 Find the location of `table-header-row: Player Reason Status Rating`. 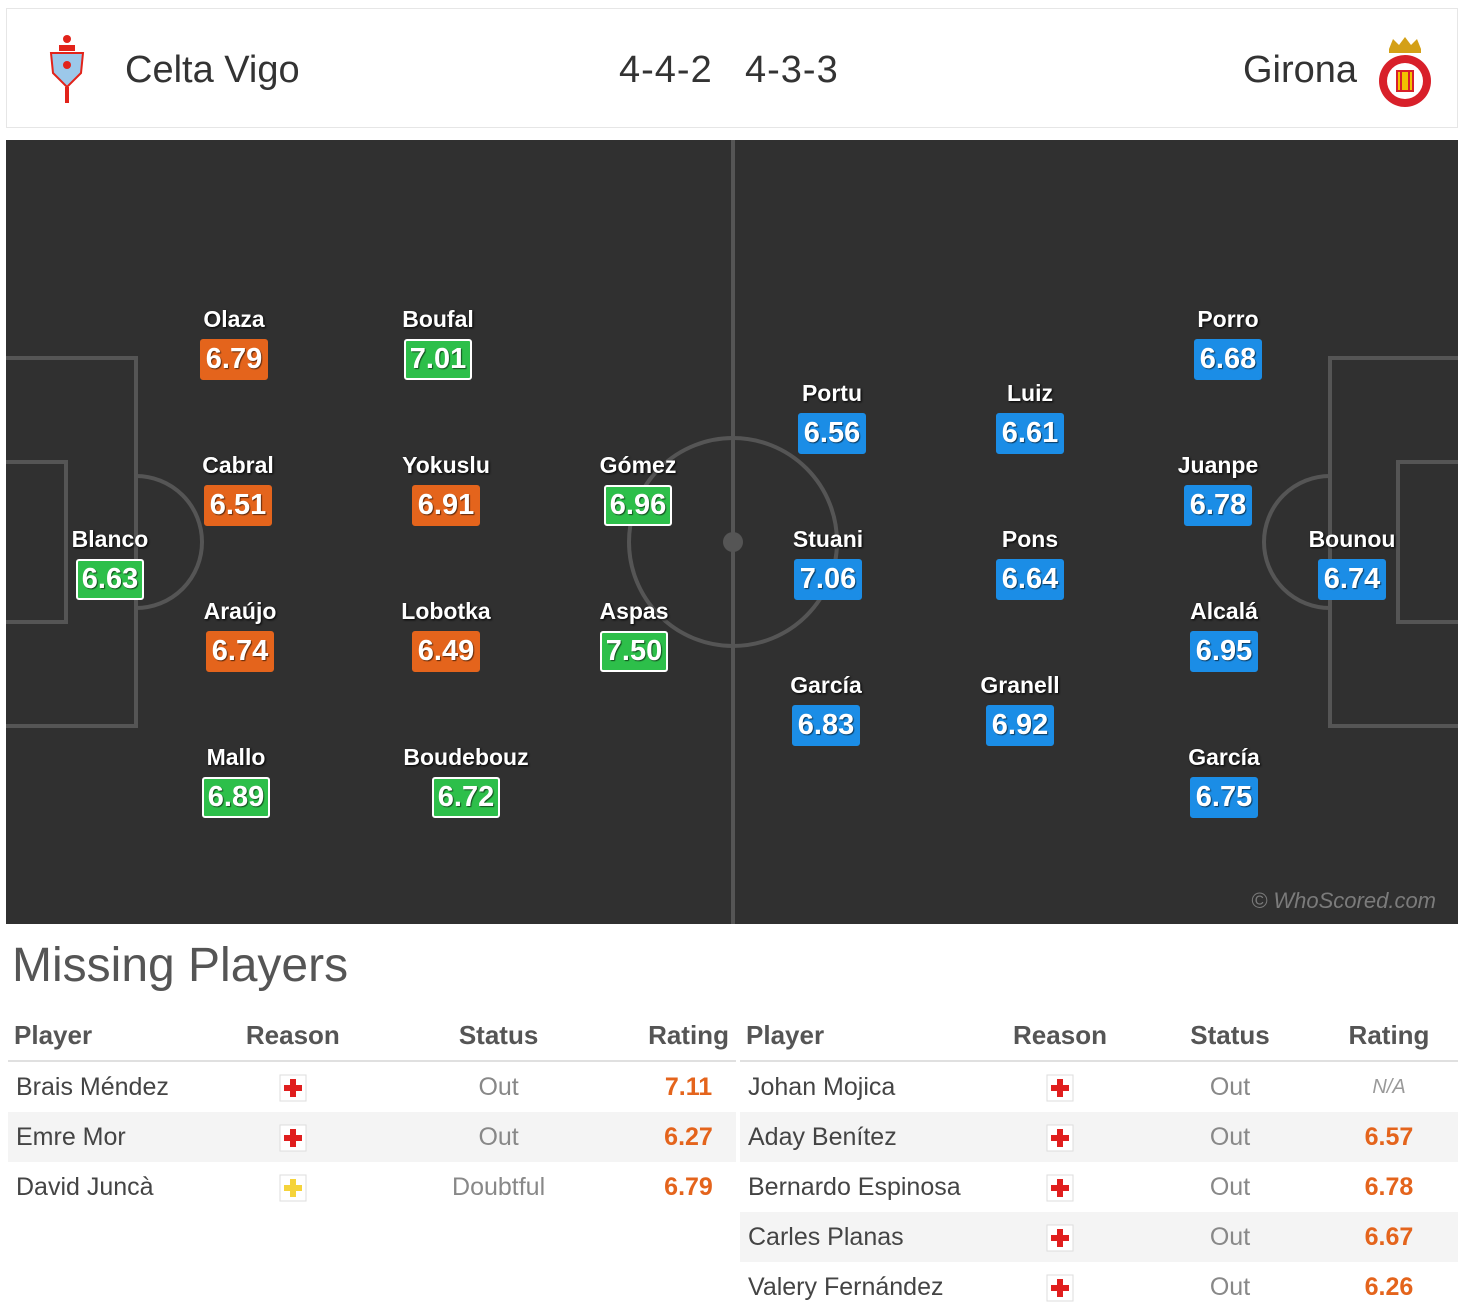

table-header-row: Player Reason Status Rating is located at coordinates (372, 1036).